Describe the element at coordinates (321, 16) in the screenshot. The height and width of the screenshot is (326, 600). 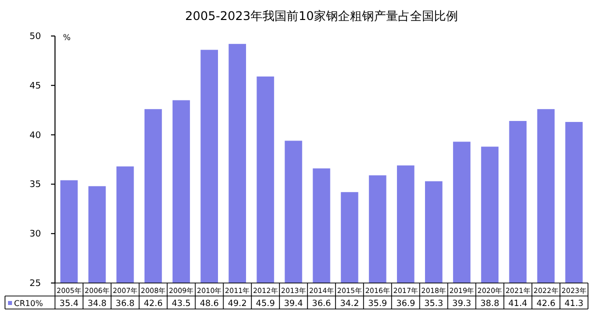
I see `chart-title: 2005-2023年我国前10家钢企粗钢产量占全国比例` at that location.